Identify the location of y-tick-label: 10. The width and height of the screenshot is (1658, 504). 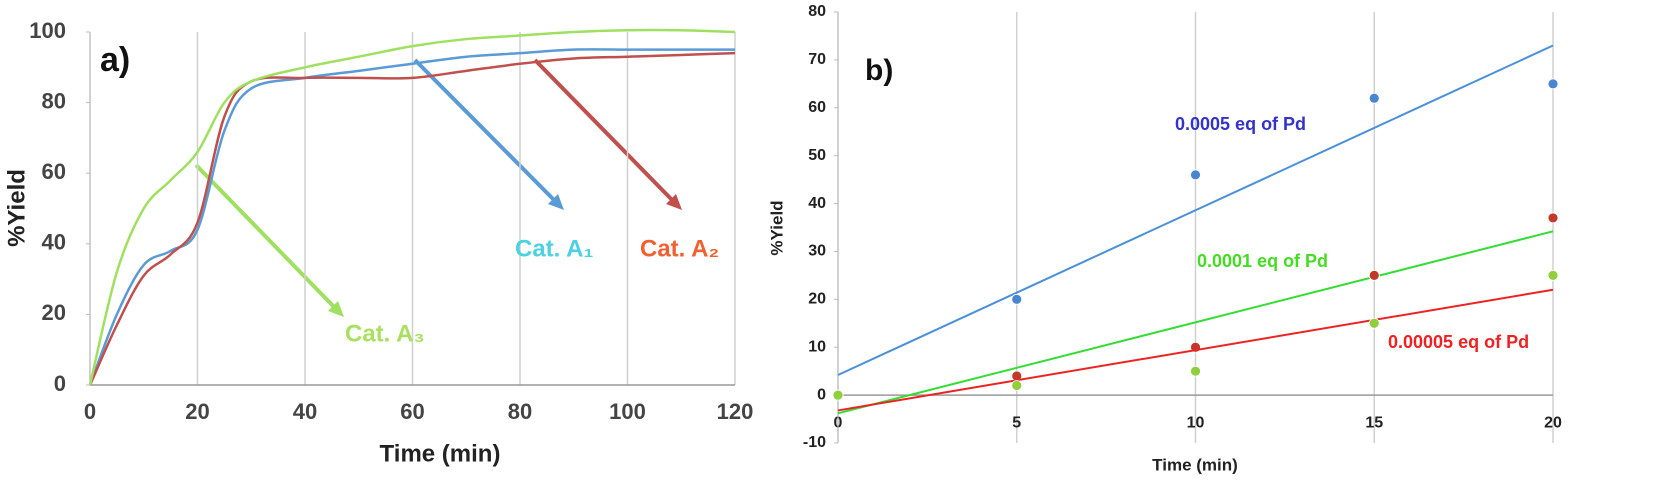
(817, 346).